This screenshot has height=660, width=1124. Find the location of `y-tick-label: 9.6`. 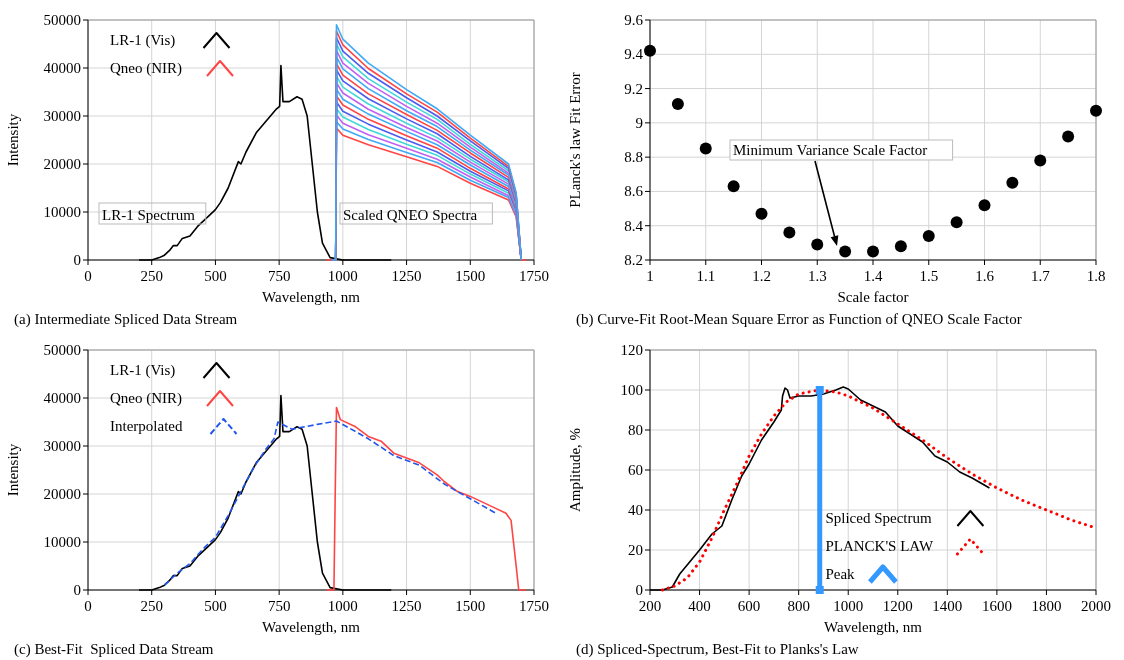

y-tick-label: 9.6 is located at coordinates (634, 20).